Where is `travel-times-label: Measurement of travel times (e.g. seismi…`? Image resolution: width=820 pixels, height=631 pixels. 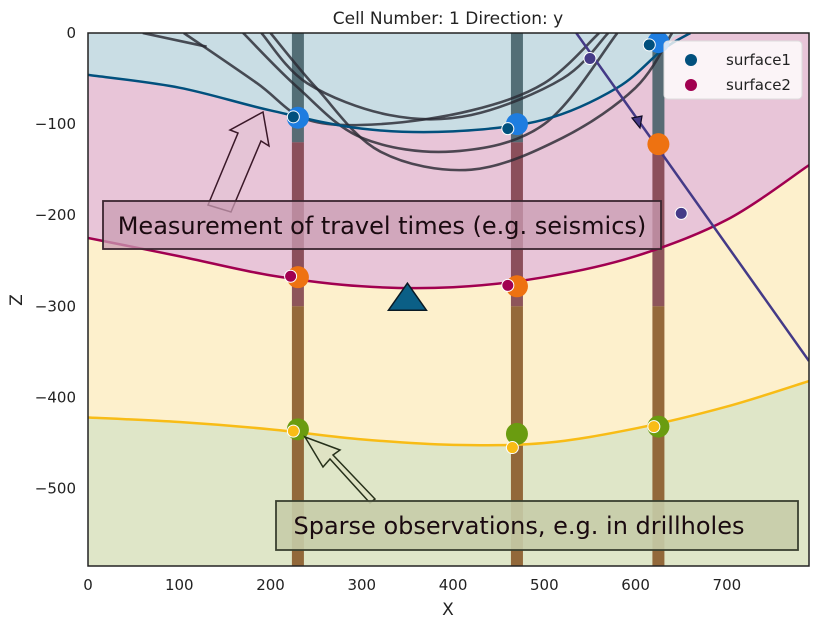
travel-times-label: Measurement of travel times (e.g. seismi… is located at coordinates (382, 226).